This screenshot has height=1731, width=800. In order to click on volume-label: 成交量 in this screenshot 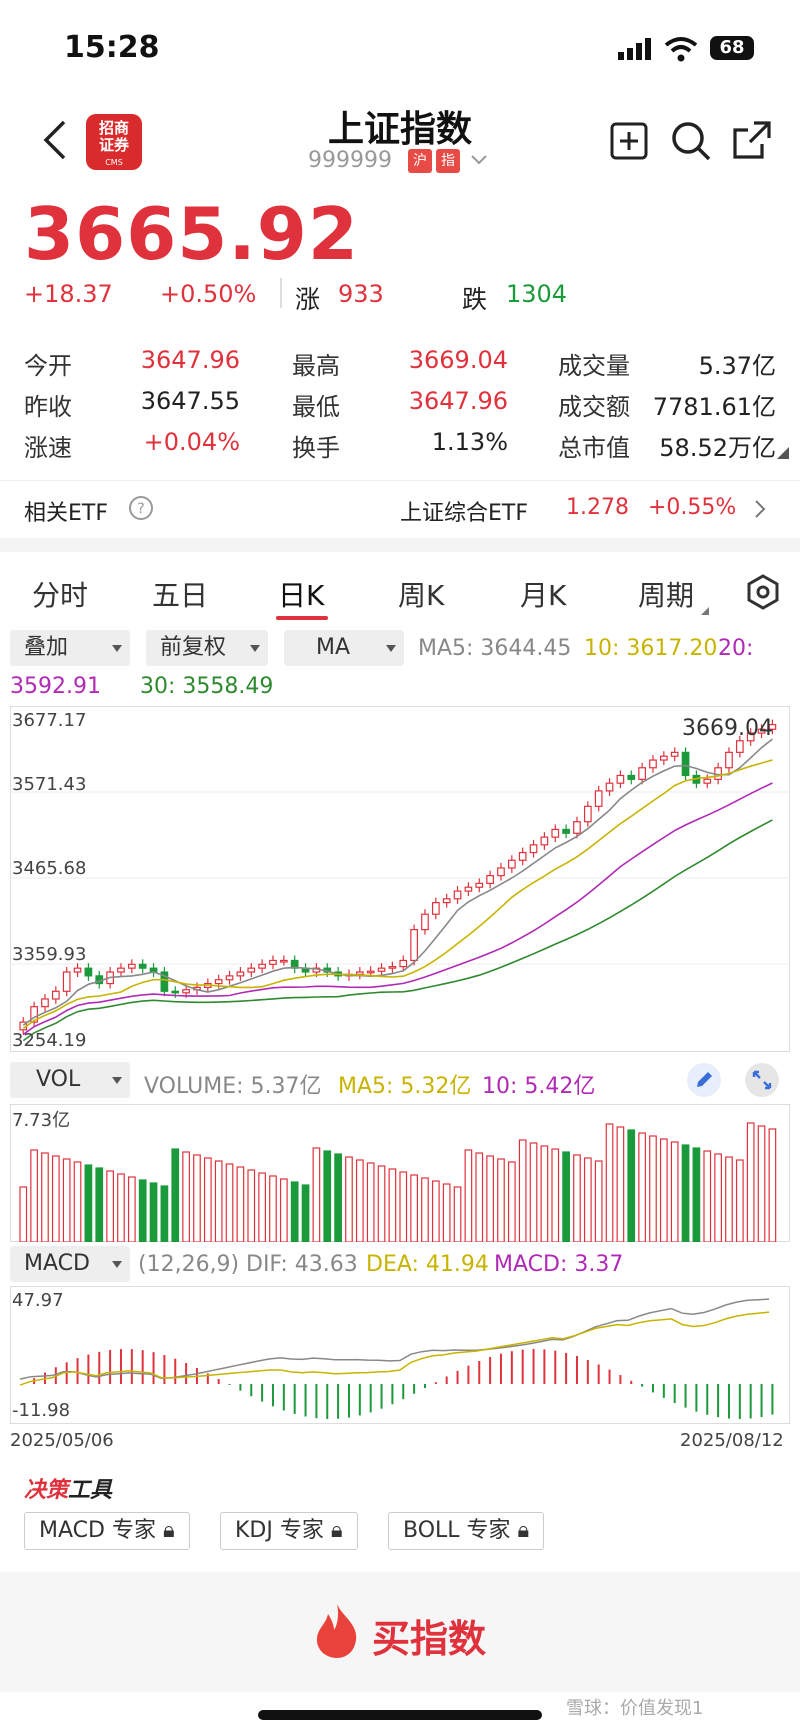, I will do `click(594, 366)`.